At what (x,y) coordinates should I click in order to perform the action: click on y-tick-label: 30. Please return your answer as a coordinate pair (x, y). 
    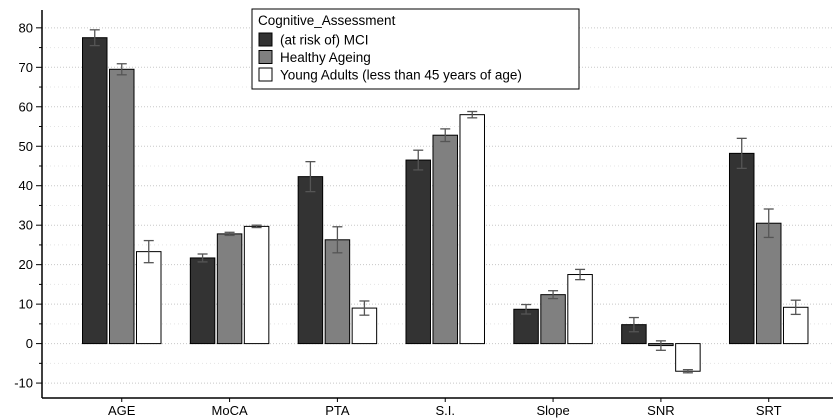
    Looking at the image, I should click on (26, 225).